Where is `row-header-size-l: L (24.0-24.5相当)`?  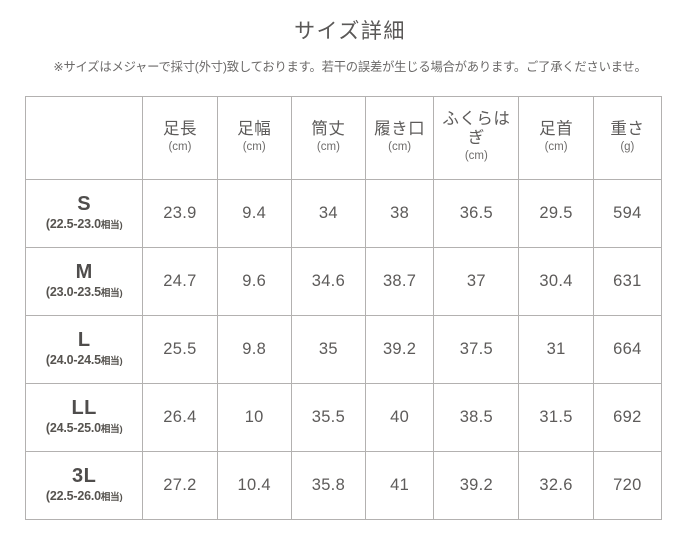
row-header-size-l: L (24.0-24.5相当) is located at coordinates (84, 349).